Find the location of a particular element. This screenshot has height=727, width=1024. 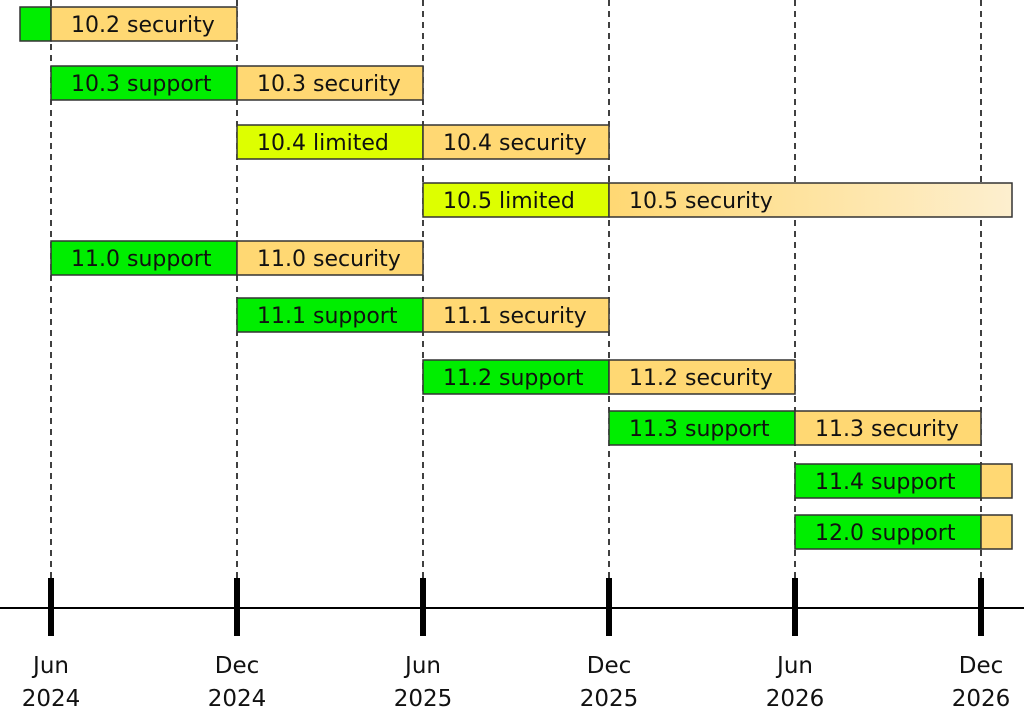

bar-row4-support is located at coordinates (144, 258).